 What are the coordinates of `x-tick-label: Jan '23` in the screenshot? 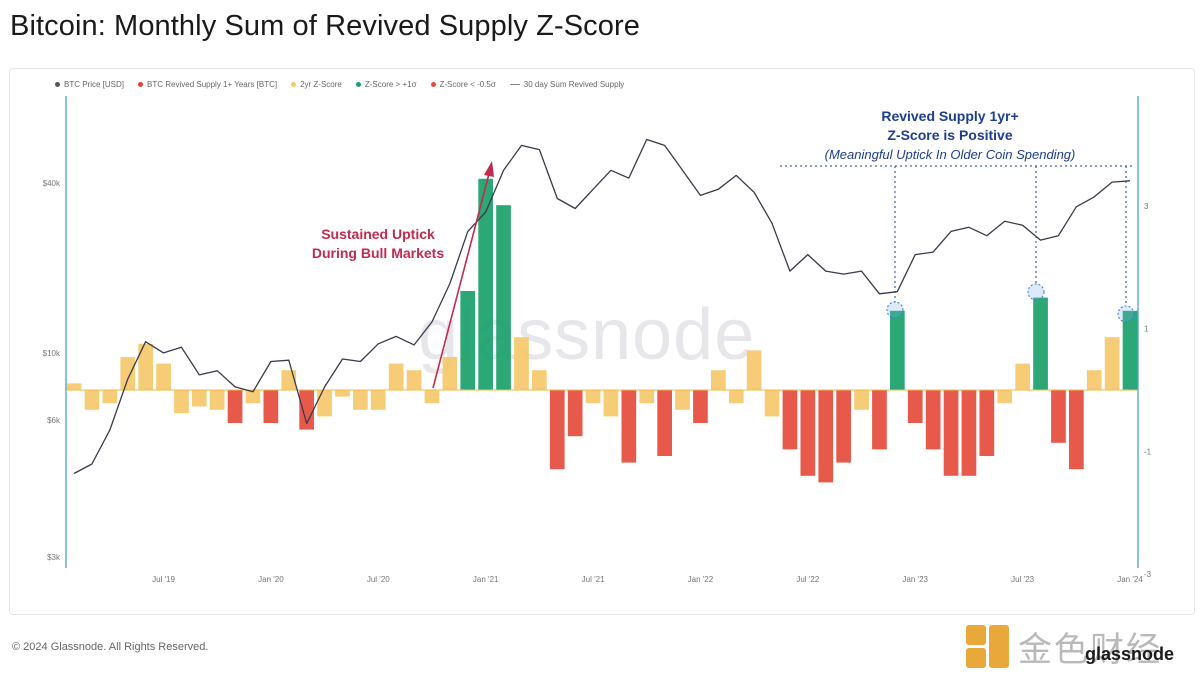 It's located at (915, 579).